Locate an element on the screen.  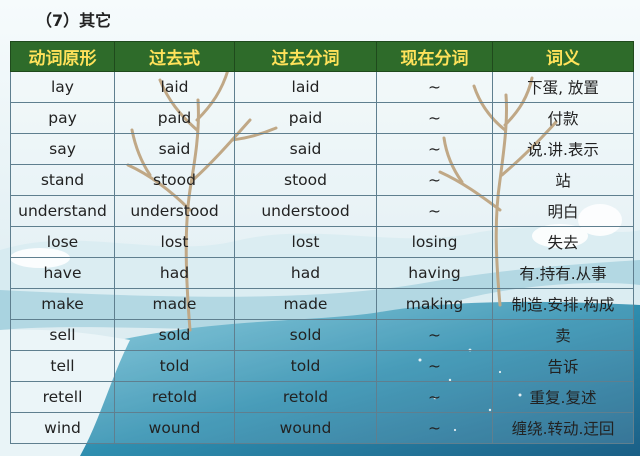
past-participle-cell: had is located at coordinates (305, 273).